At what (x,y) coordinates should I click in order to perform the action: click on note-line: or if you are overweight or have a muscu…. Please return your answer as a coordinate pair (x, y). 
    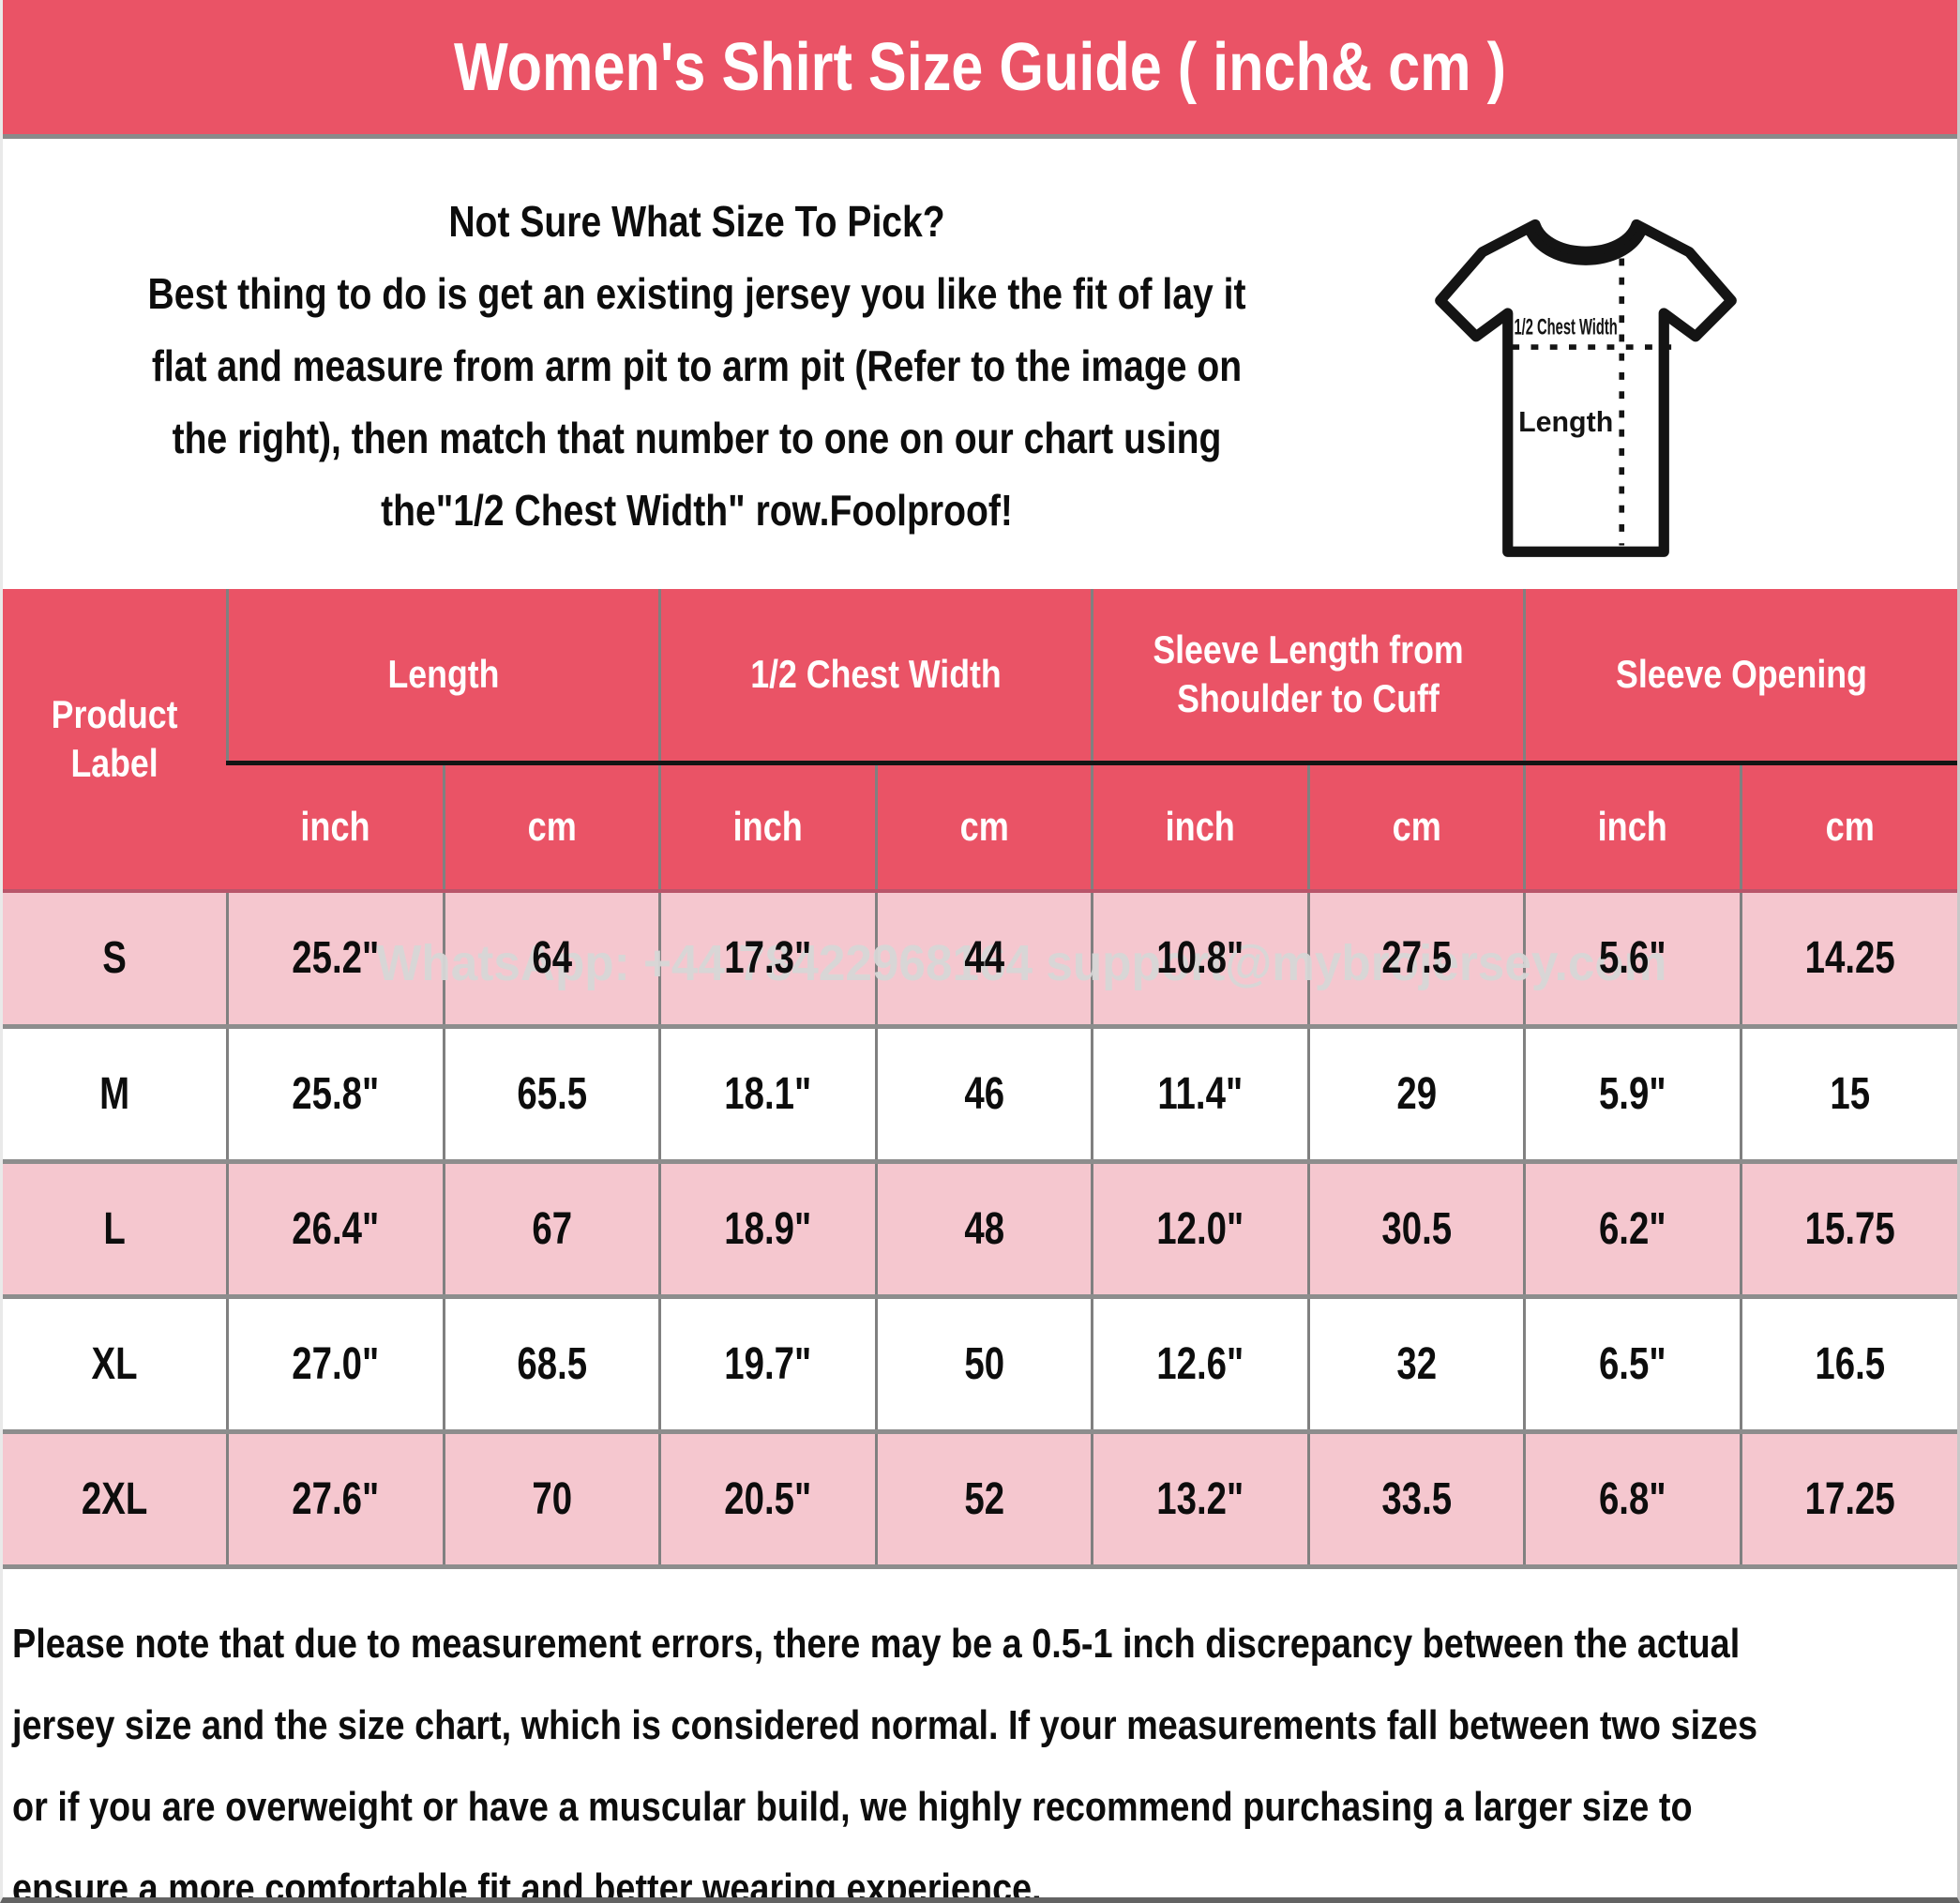
    Looking at the image, I should click on (852, 1807).